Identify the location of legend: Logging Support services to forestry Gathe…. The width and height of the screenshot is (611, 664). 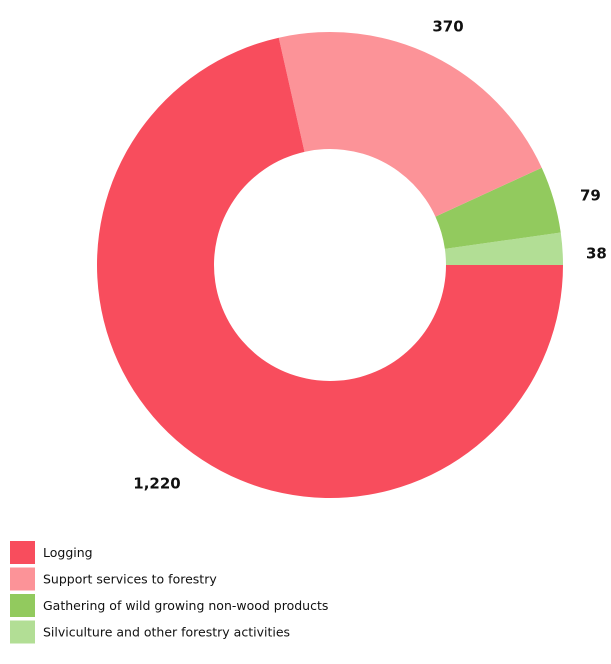
(169, 592).